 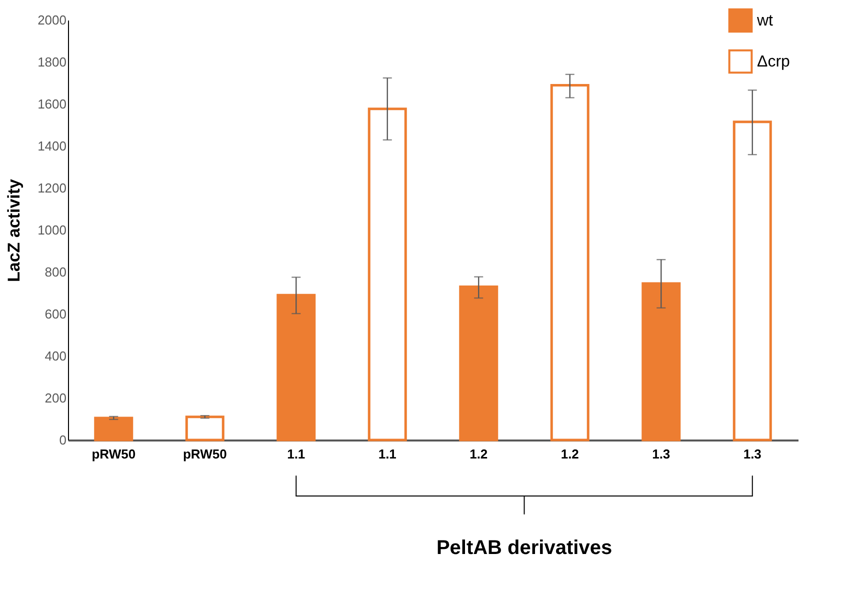 What do you see at coordinates (52, 230) in the screenshot?
I see `y-tick-label: 1000` at bounding box center [52, 230].